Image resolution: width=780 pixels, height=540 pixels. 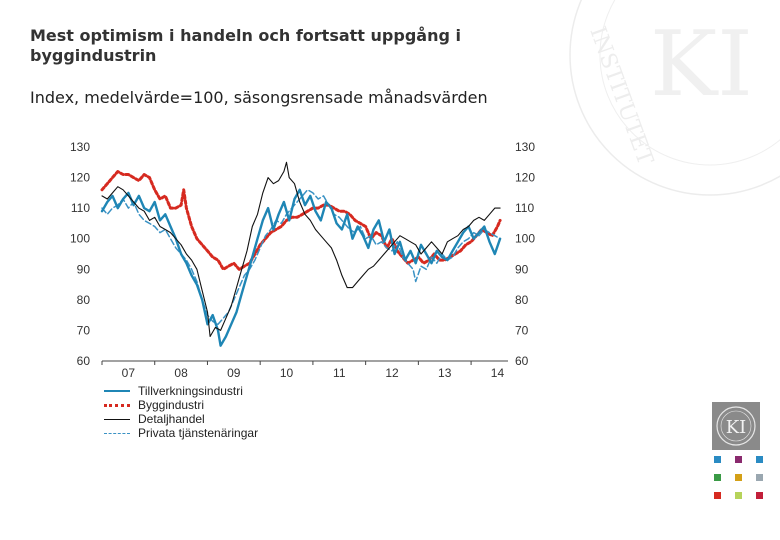 What do you see at coordinates (84, 361) in the screenshot?
I see `y-tick-left: 60` at bounding box center [84, 361].